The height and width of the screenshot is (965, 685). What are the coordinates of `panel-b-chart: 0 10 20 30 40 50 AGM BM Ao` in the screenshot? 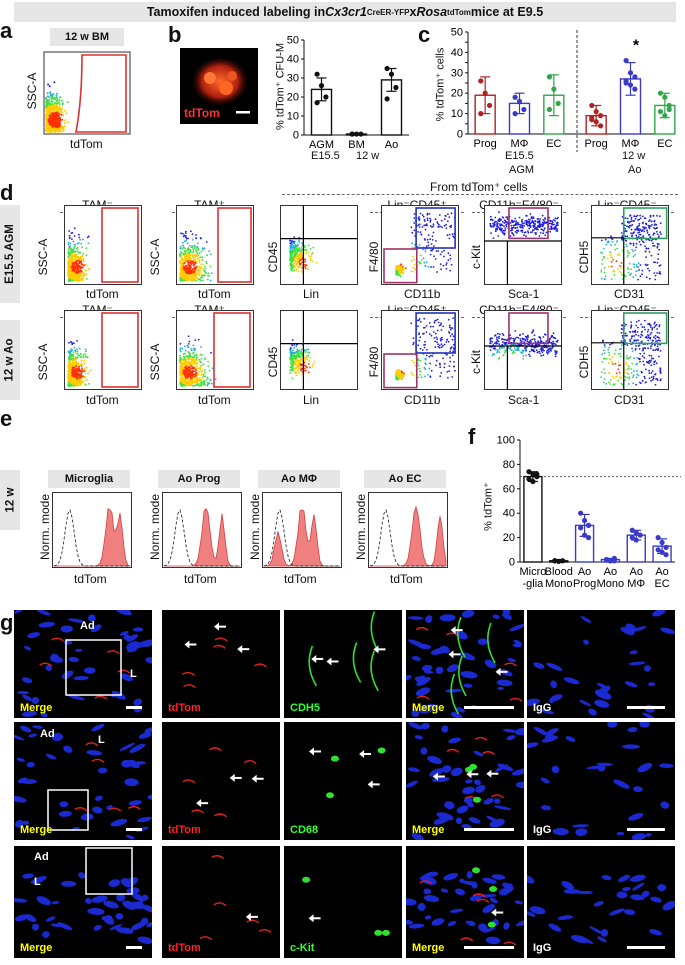 It's located at (348, 92).